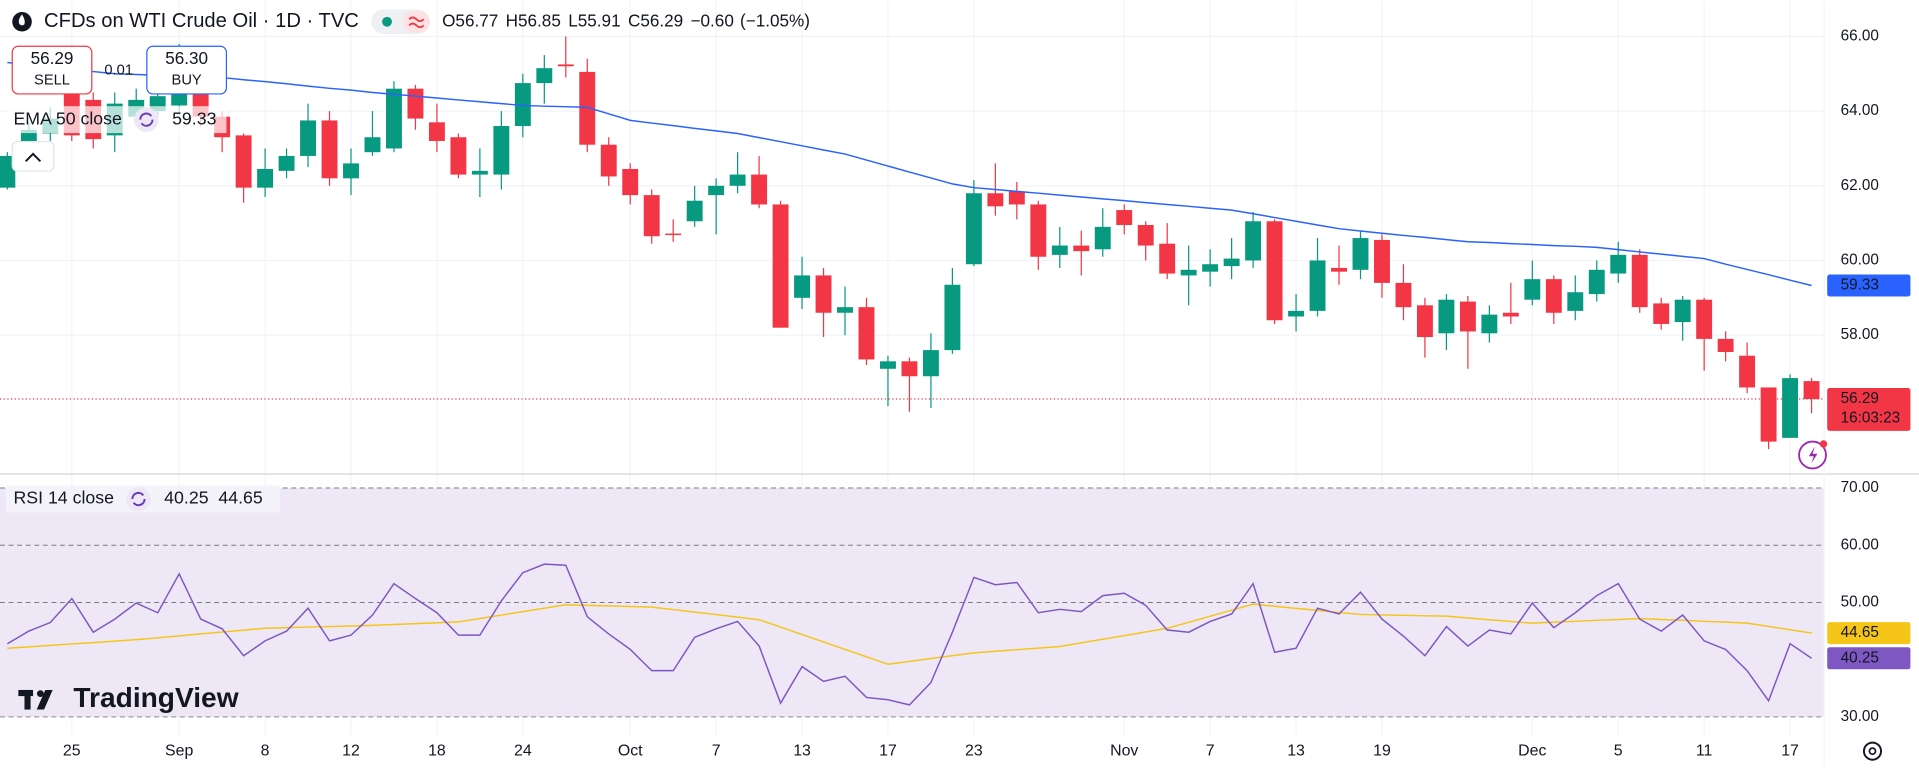  I want to click on x-tick-label: 19, so click(1382, 750).